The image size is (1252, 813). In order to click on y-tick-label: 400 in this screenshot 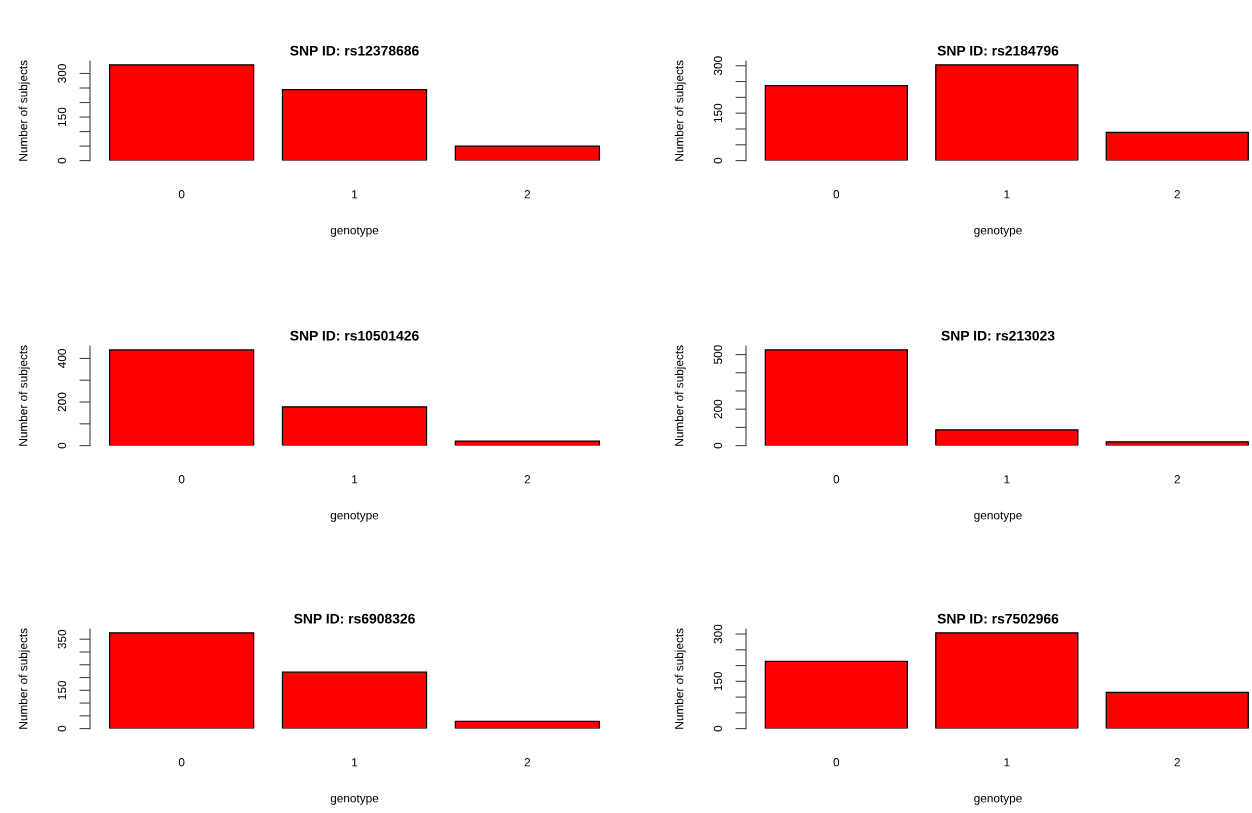, I will do `click(62, 358)`.